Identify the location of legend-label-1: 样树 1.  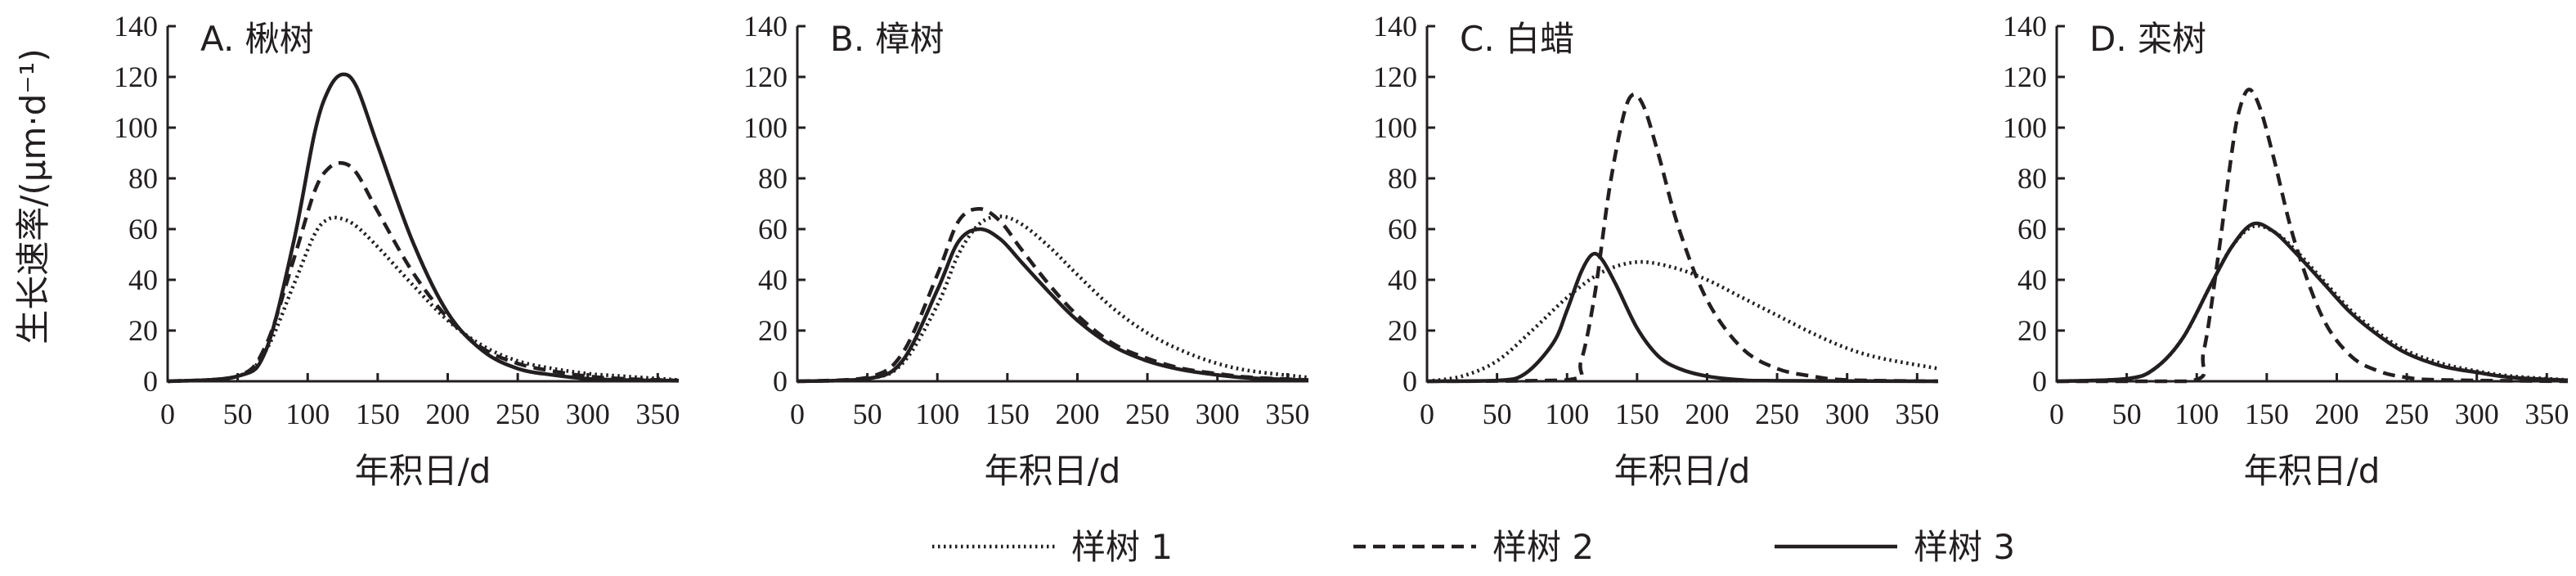
(1122, 547).